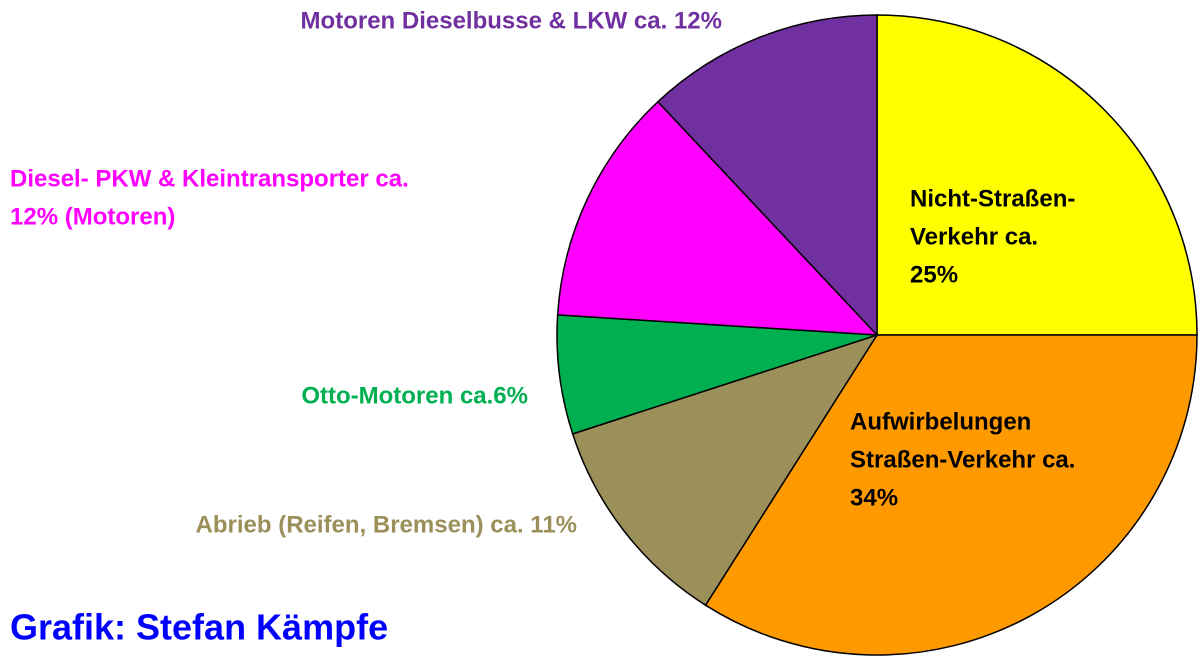  What do you see at coordinates (92, 216) in the screenshot?
I see `slice-label: 12% (Motoren)` at bounding box center [92, 216].